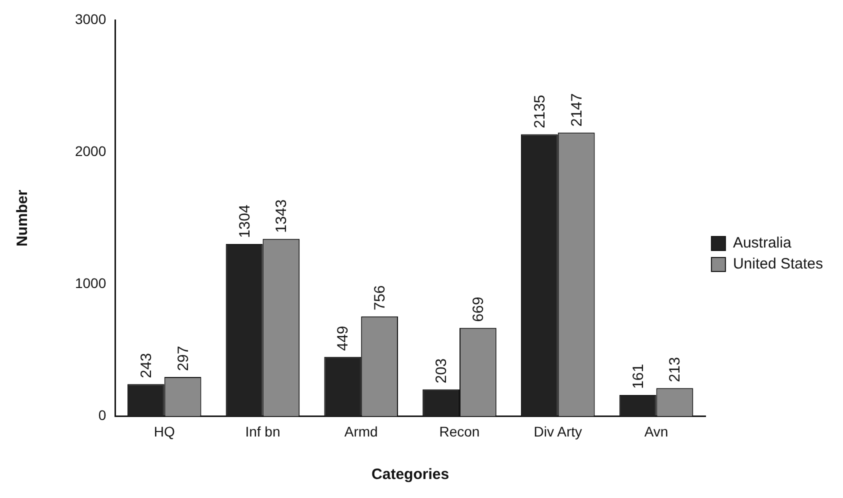 This screenshot has width=843, height=498. Describe the element at coordinates (380, 297) in the screenshot. I see `data-label: 756` at that location.